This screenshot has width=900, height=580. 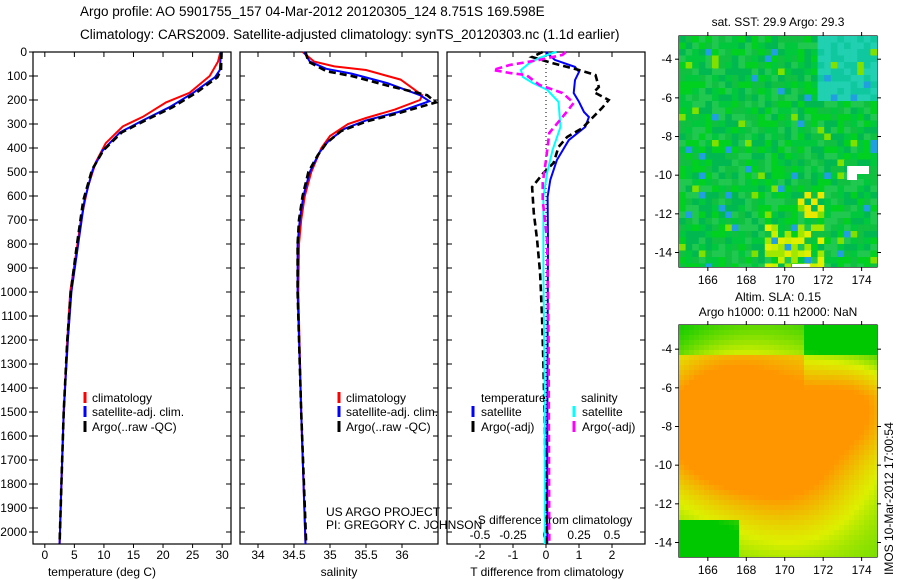 What do you see at coordinates (513, 398) in the screenshot?
I see `legend-header-temperature: temperature` at bounding box center [513, 398].